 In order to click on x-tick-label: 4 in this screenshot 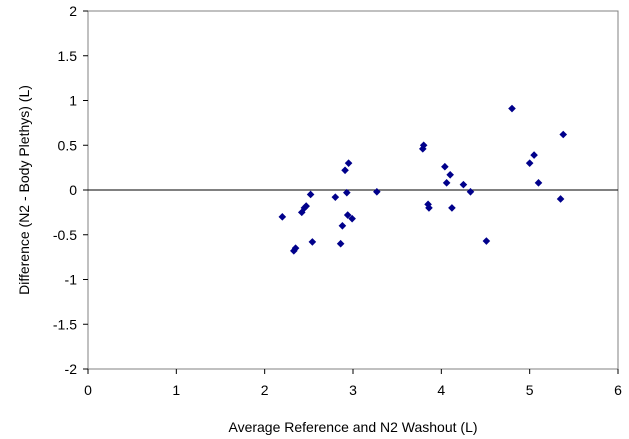, I will do `click(441, 390)`.